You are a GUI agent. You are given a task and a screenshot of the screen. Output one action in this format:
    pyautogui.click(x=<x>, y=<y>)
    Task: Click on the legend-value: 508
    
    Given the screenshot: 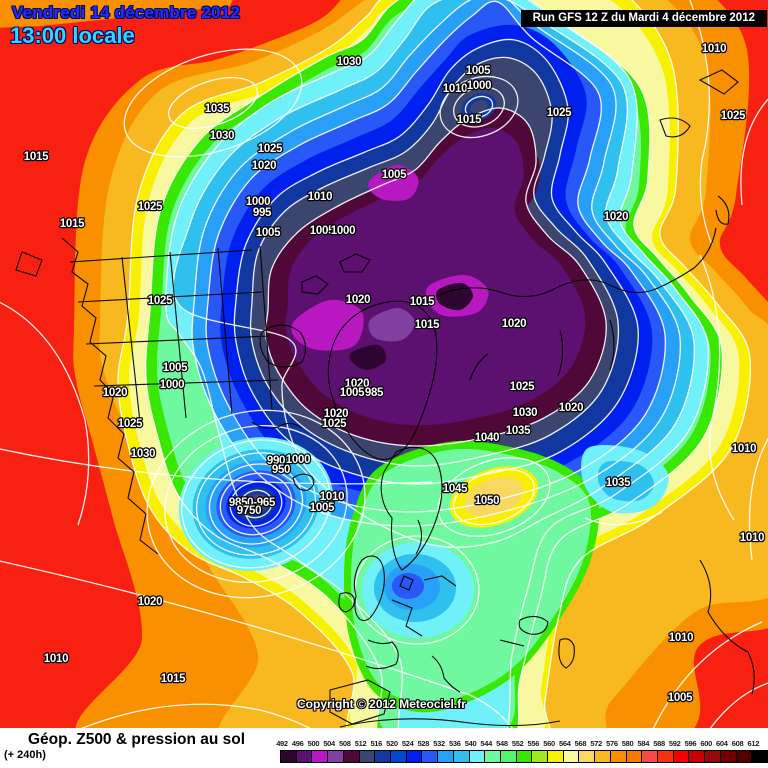 What is the action you would take?
    pyautogui.click(x=345, y=743)
    